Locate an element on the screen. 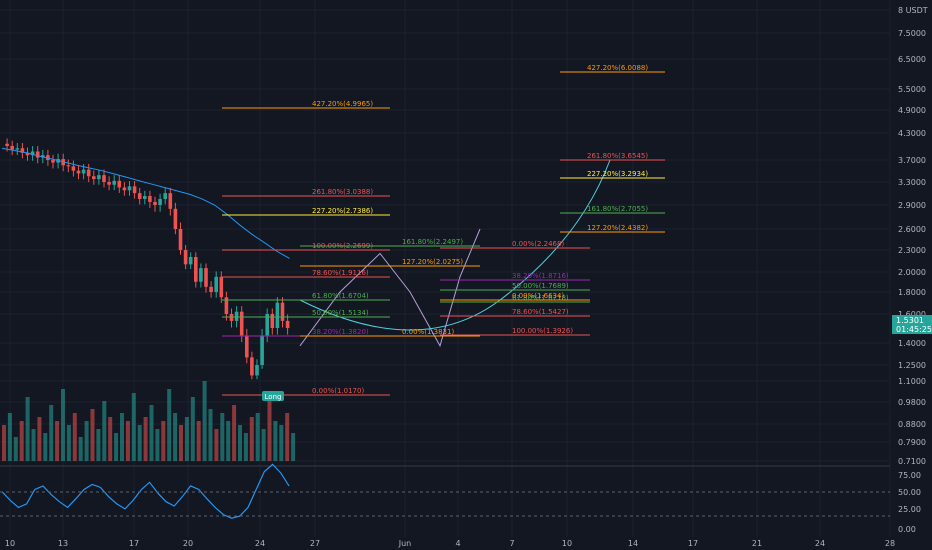  time-tick-label: 21 is located at coordinates (757, 543).